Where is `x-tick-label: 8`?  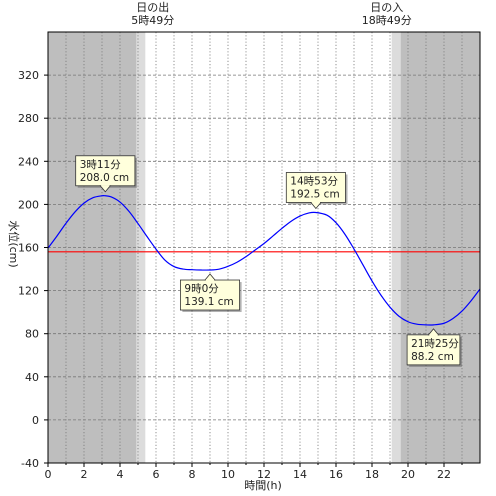 x-tick-label: 8 is located at coordinates (192, 474).